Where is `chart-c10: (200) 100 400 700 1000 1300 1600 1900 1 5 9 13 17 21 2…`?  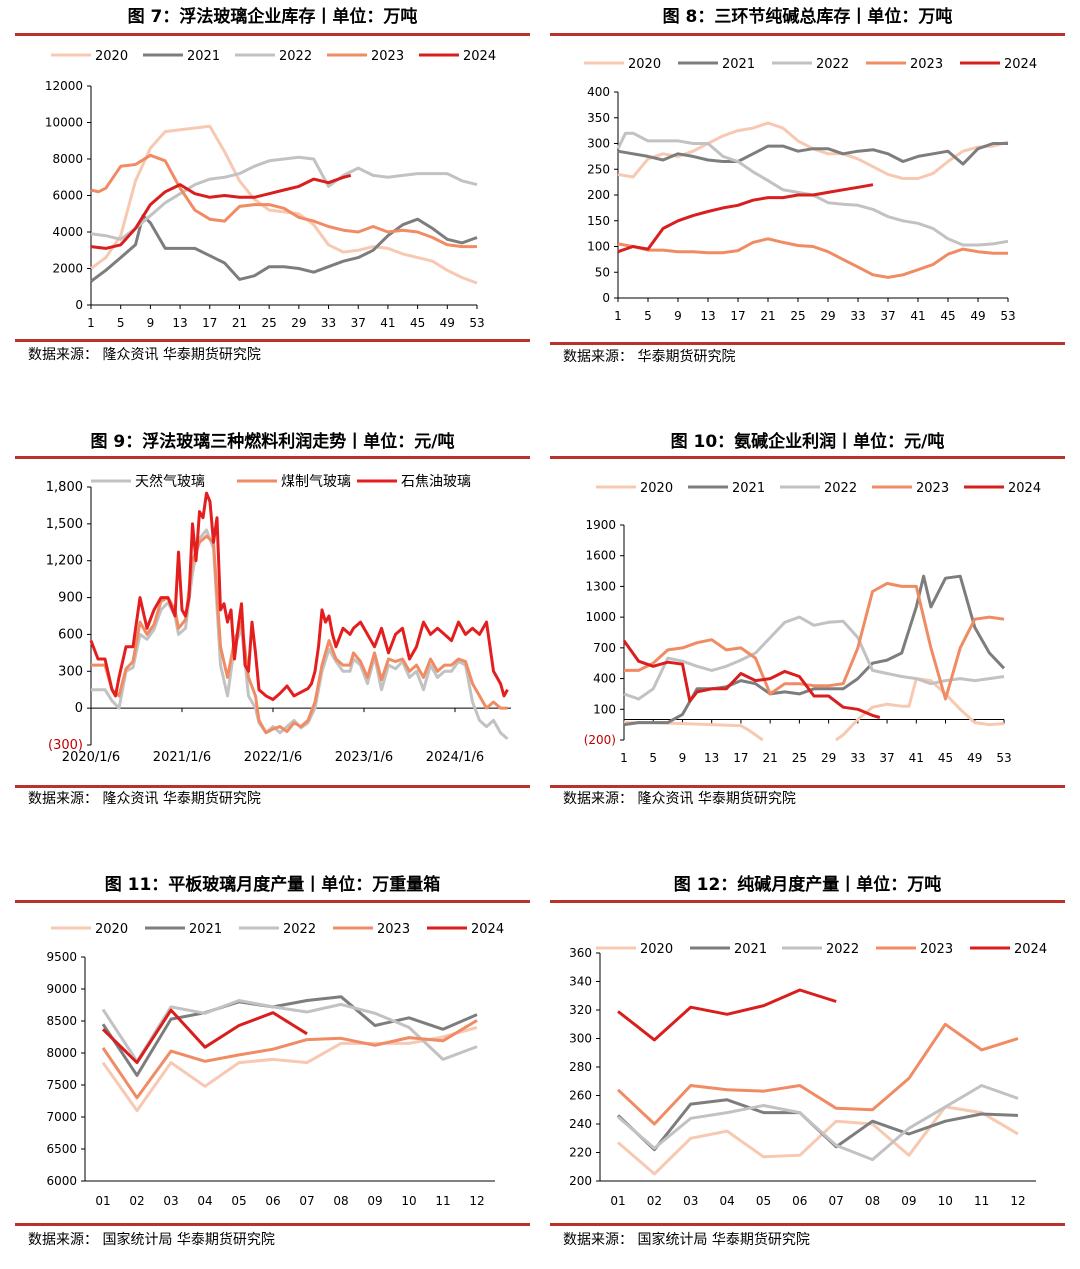
chart-c10: (200) 100 400 700 1000 1300 1600 1900 1 5 9 13 17 21 2… is located at coordinates (812, 623).